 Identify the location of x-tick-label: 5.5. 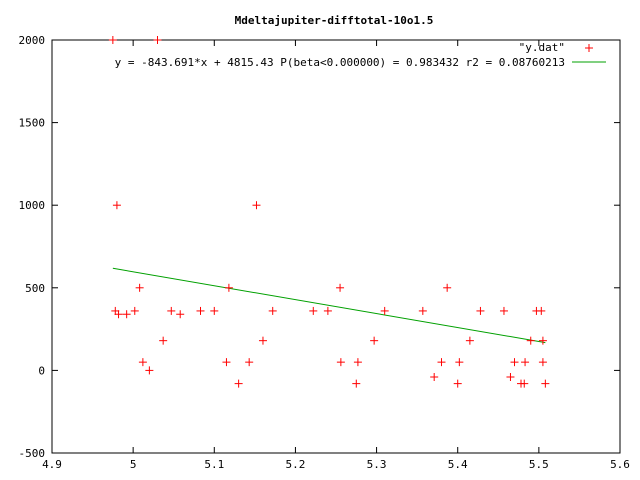
(539, 464).